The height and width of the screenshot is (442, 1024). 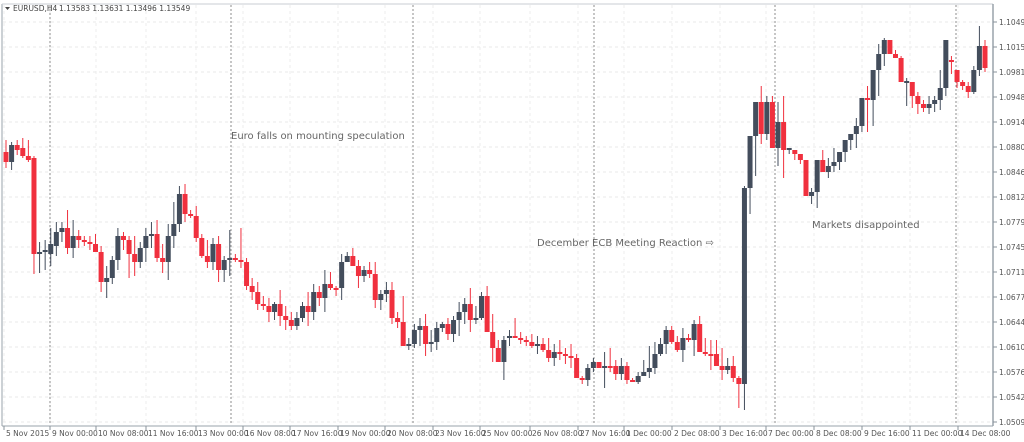 What do you see at coordinates (1011, 147) in the screenshot?
I see `price-tick-label: 1.08800` at bounding box center [1011, 147].